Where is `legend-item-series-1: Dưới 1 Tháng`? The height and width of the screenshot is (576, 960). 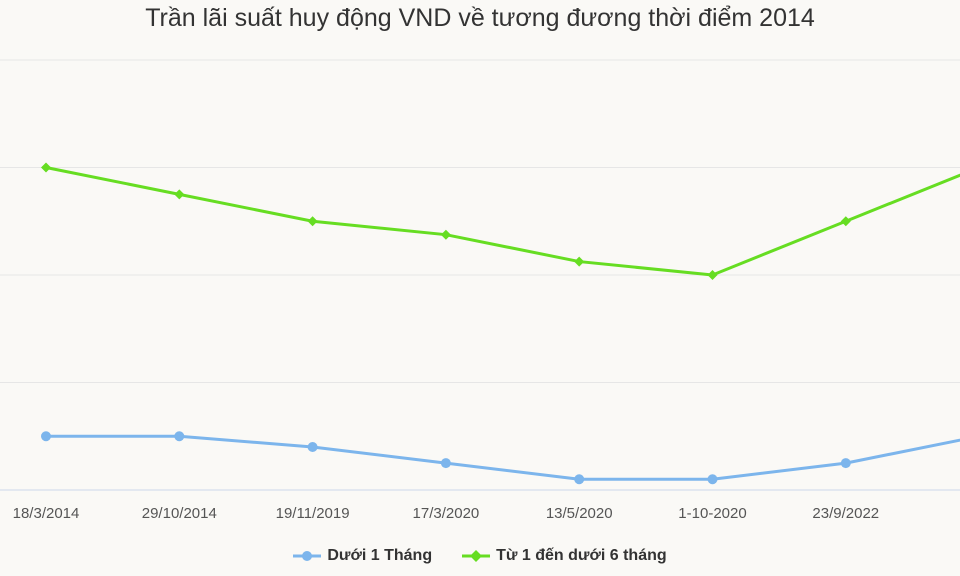 legend-item-series-1: Dưới 1 Tháng is located at coordinates (362, 556).